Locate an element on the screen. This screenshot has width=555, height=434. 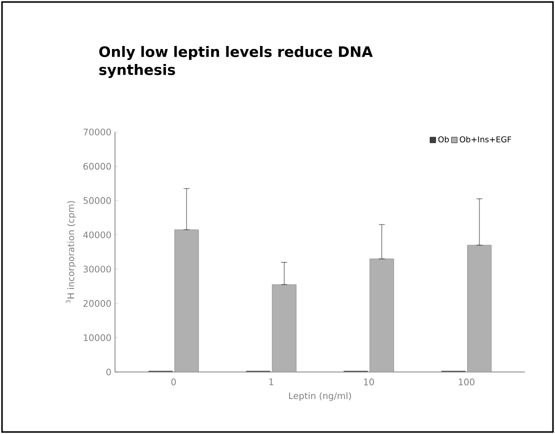
x-tick-label: 100 is located at coordinates (466, 382).